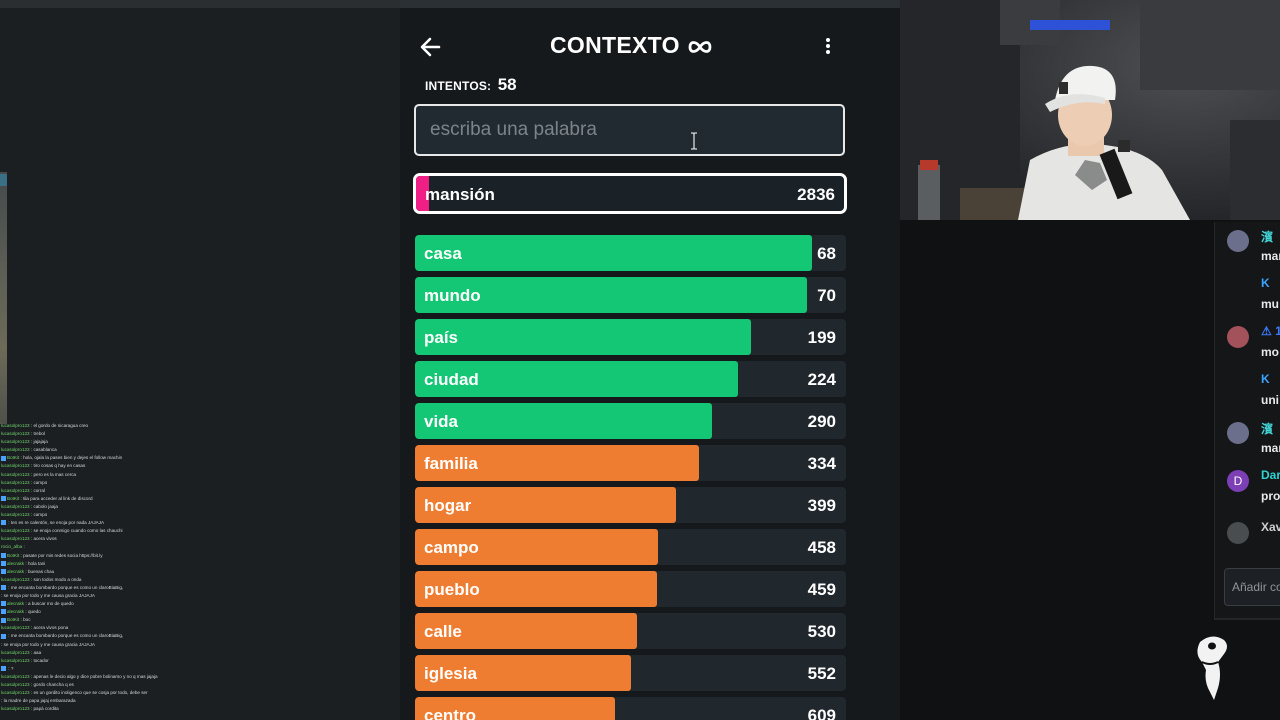 The image size is (1280, 720). What do you see at coordinates (452, 295) in the screenshot?
I see `guess-word: mundo` at bounding box center [452, 295].